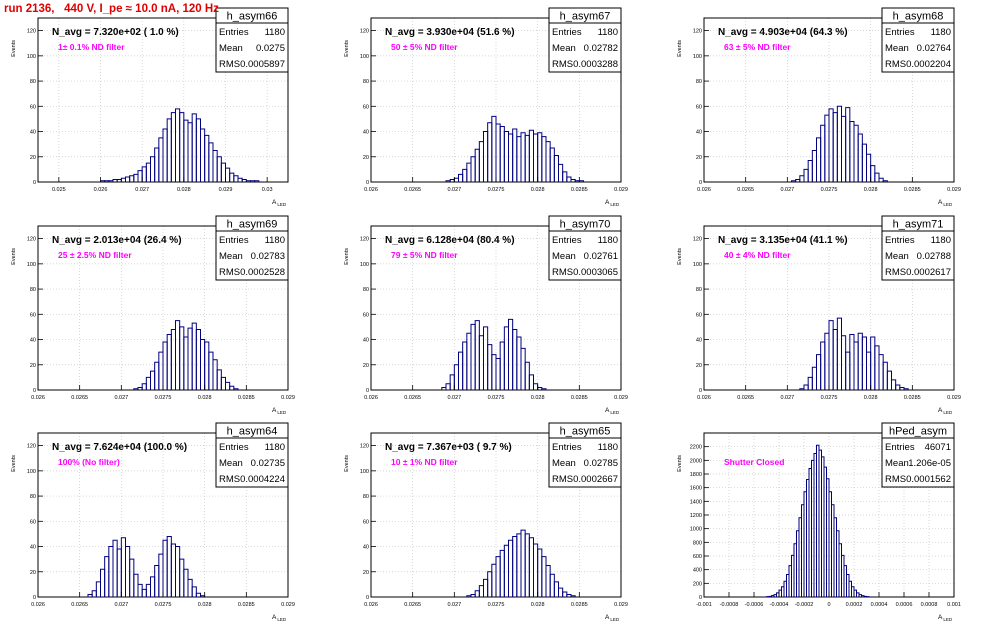 This screenshot has width=996, height=622. What do you see at coordinates (938, 447) in the screenshot?
I see `stats-value: 46071` at bounding box center [938, 447].